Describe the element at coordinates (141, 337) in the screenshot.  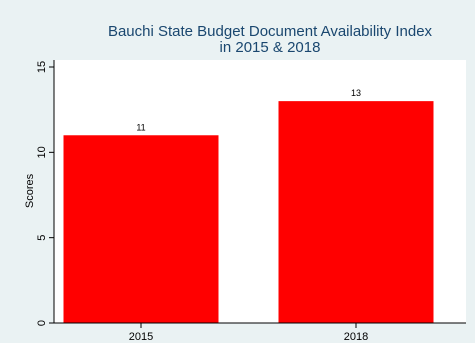
I see `x-tick-label: 2015` at that location.